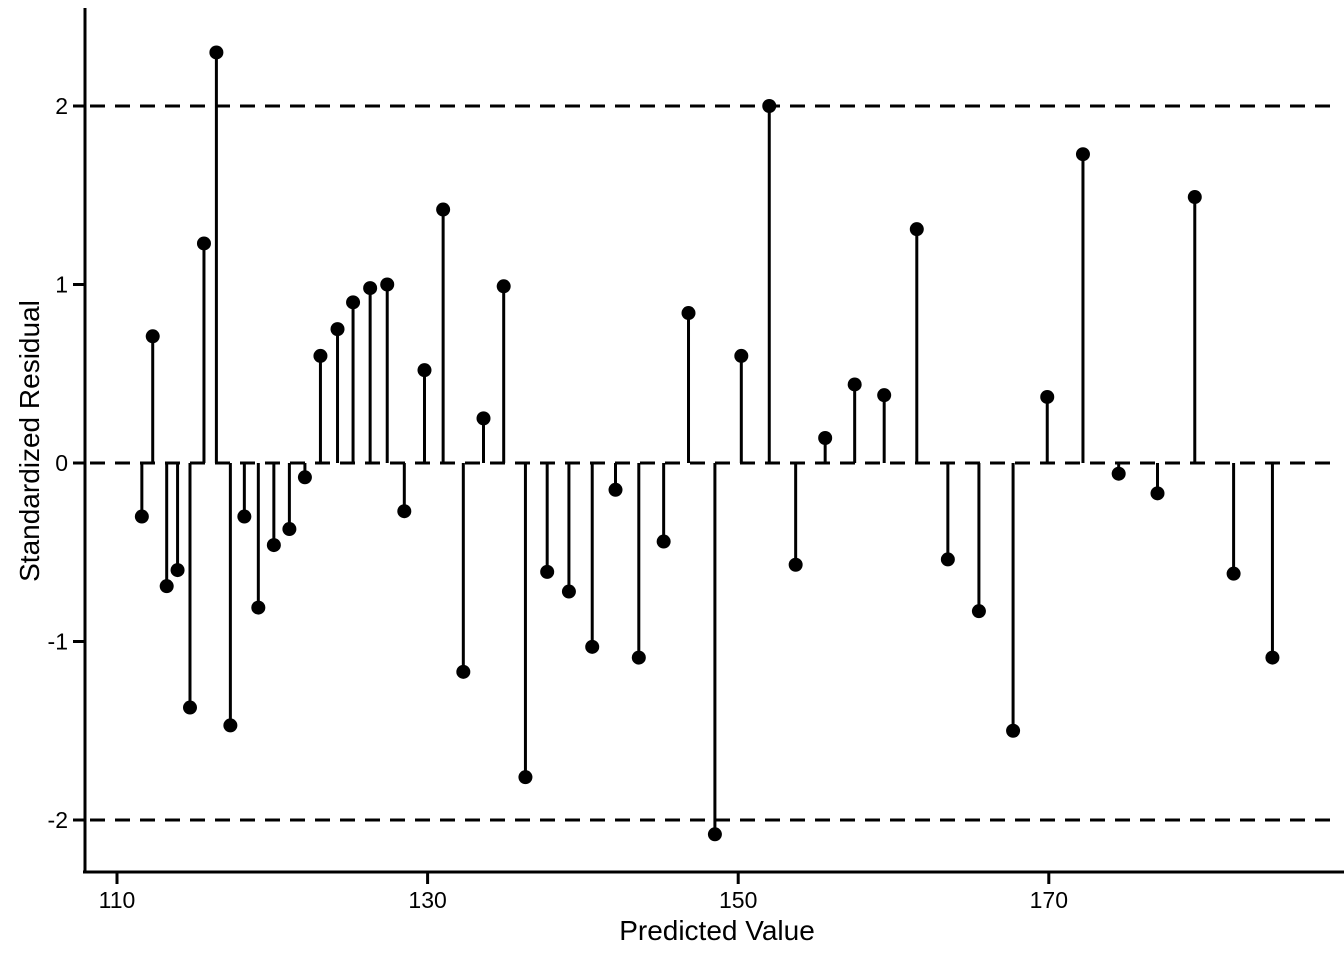 The height and width of the screenshot is (960, 1344). What do you see at coordinates (58, 642) in the screenshot?
I see `y-tick-label: -1` at bounding box center [58, 642].